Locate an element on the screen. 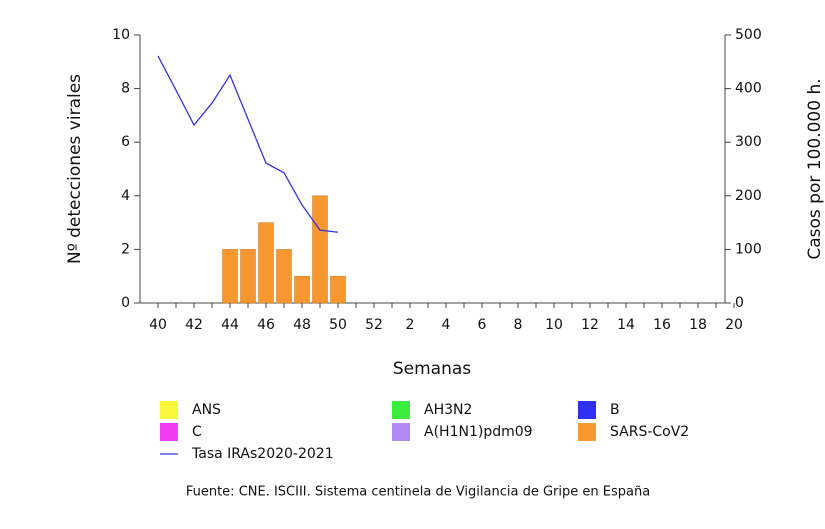 This screenshot has height=529, width=825. x-tick-label: 16 is located at coordinates (662, 325).